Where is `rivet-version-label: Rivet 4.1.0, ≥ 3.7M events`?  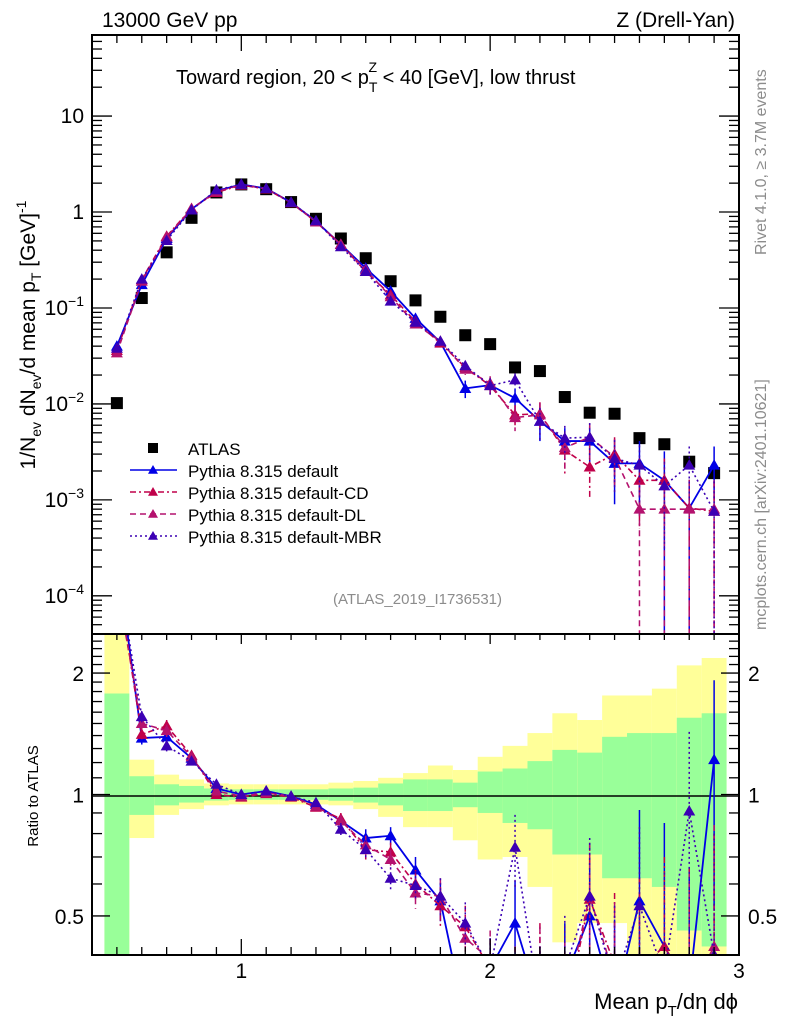
rivet-version-label: Rivet 4.1.0, ≥ 3.7M events is located at coordinates (761, 162).